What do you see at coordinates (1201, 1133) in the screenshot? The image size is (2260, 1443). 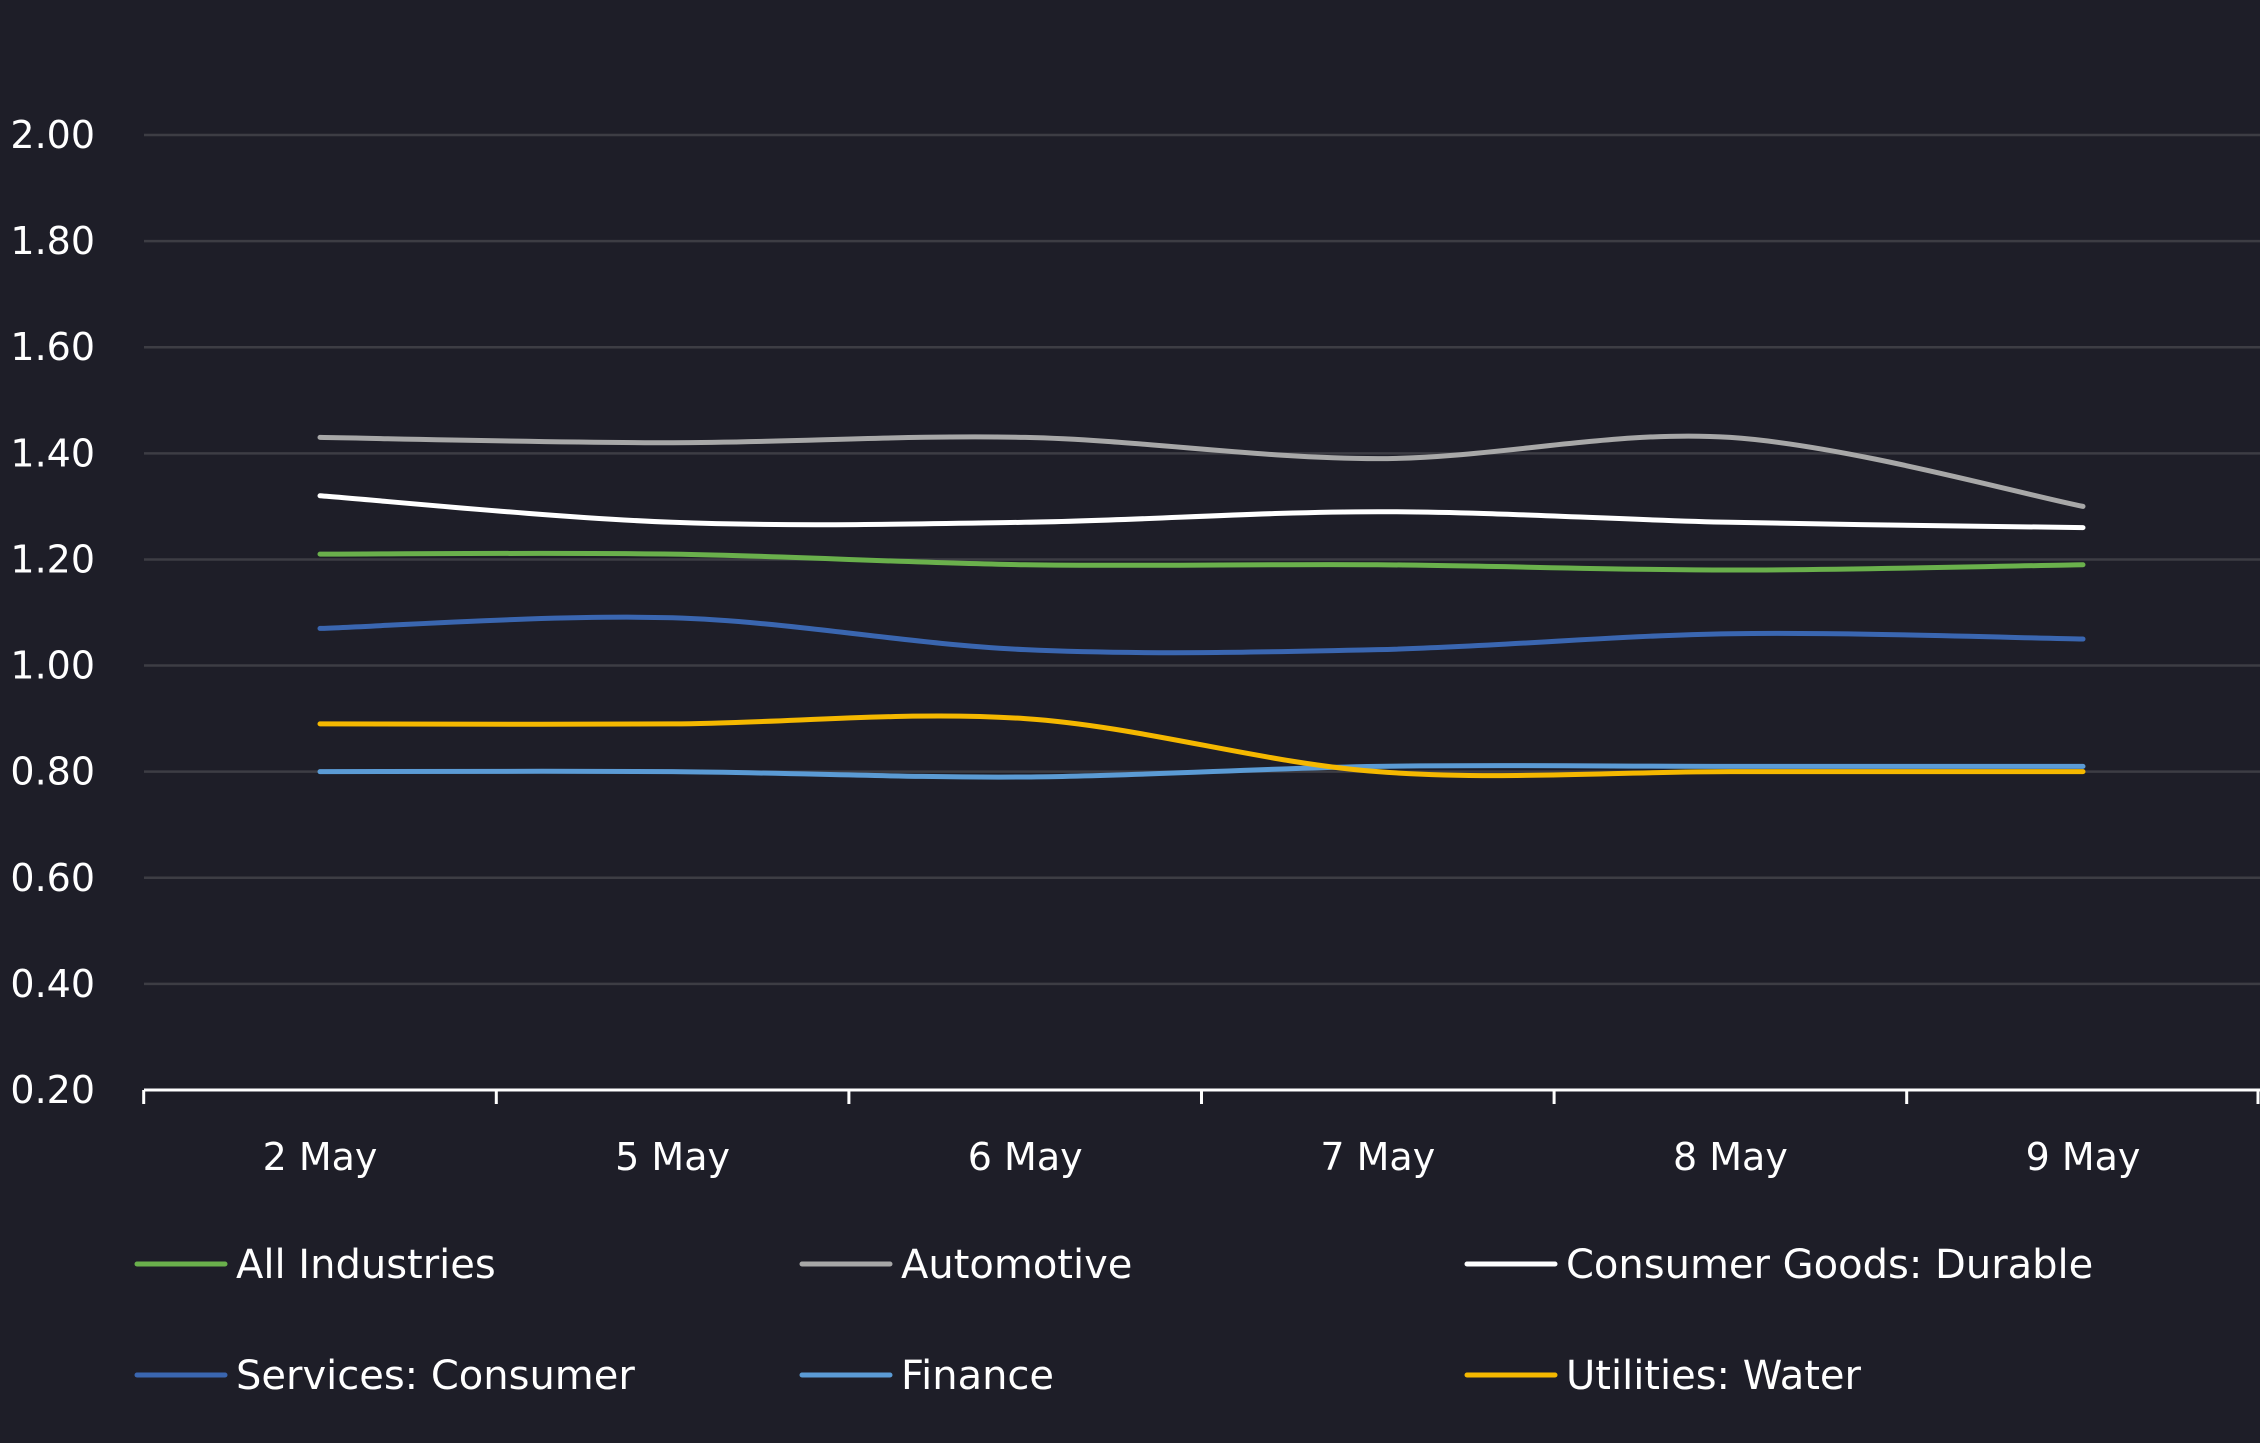 I see `x-axis: 2 May 5 May 6 May 7 May 8 May 9 May` at bounding box center [1201, 1133].